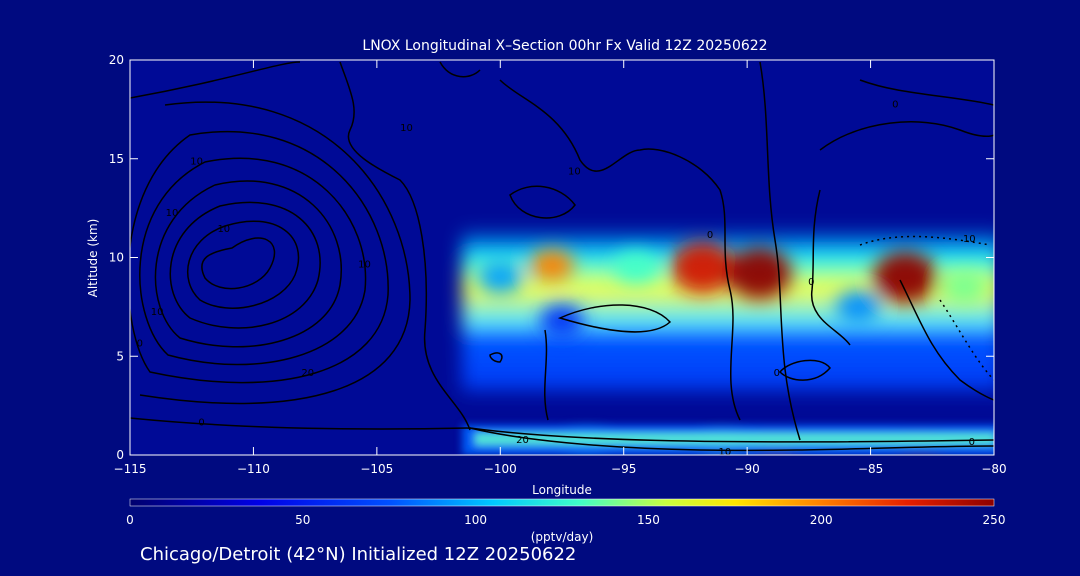  Describe the element at coordinates (116, 159) in the screenshot. I see `y-tick-label: 15` at that location.